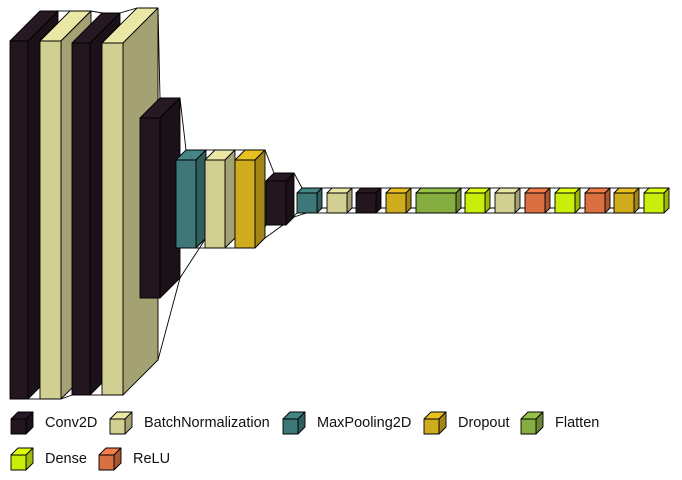  I want to click on layer-14-flatten-side, so click(458, 200).